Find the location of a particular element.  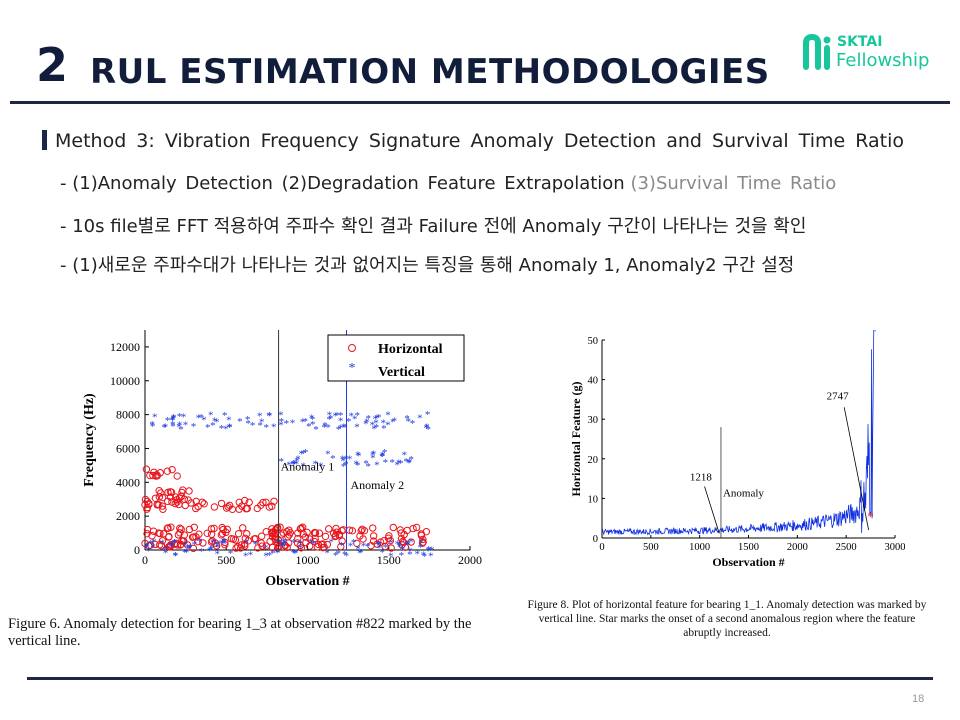

x-tick-label: 0 is located at coordinates (601, 547).